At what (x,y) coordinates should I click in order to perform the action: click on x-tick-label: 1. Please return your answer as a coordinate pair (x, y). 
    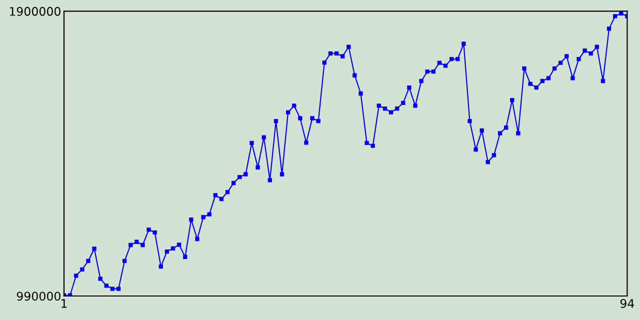
    Looking at the image, I should click on (64, 303).